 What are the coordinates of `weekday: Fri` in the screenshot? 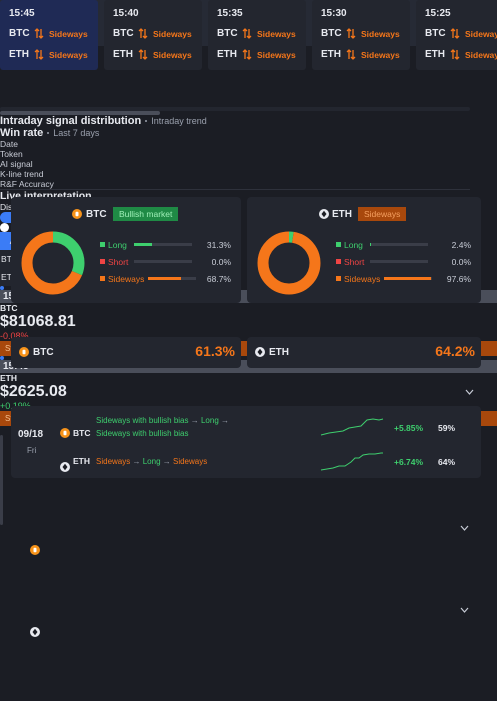 It's located at (32, 450).